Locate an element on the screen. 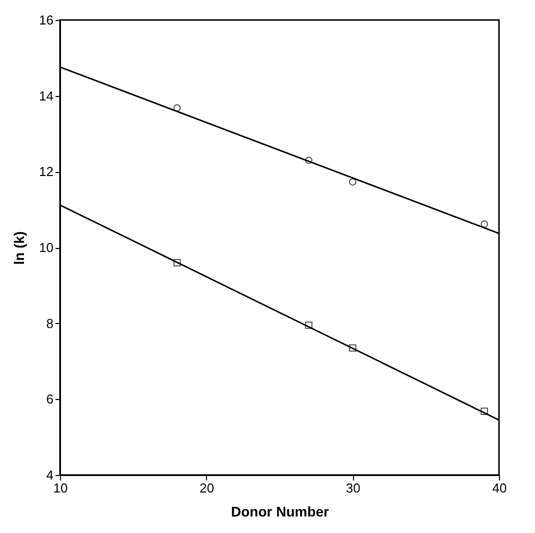 Image resolution: width=535 pixels, height=533 pixels. x-tick-label: 30 is located at coordinates (353, 488).